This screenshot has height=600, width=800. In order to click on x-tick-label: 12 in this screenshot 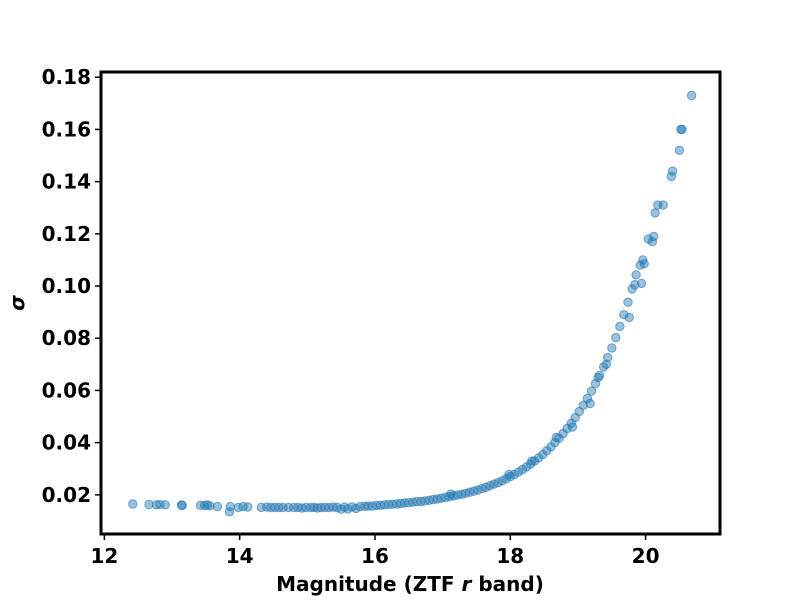, I will do `click(104, 556)`.